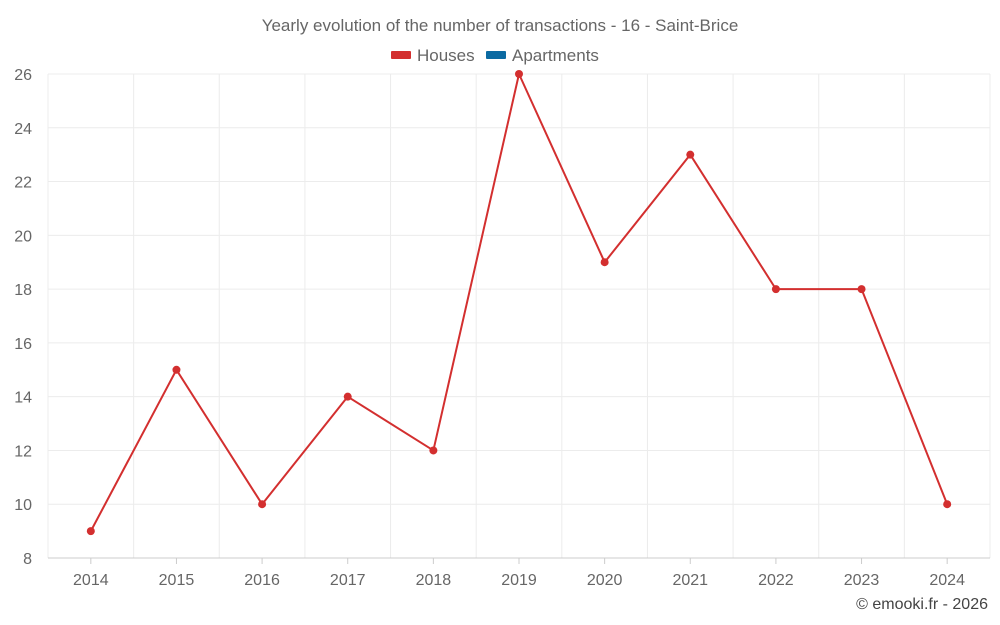 The width and height of the screenshot is (1000, 625). I want to click on legend-label-apartments: Apartments, so click(555, 55).